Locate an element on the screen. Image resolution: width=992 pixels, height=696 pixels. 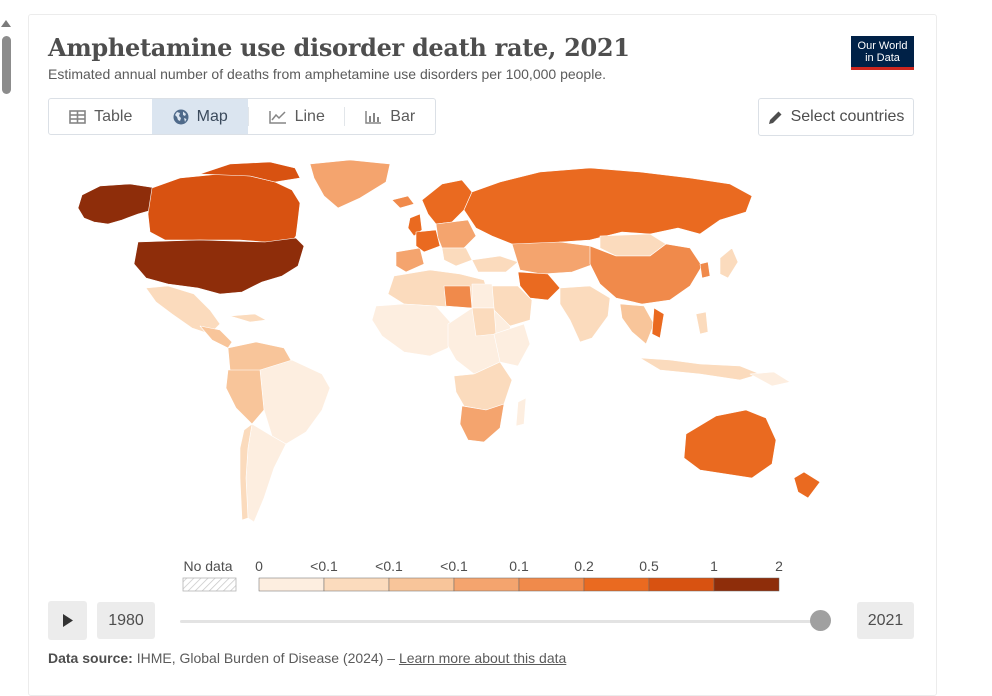
country-sudan is located at coordinates (484, 322).